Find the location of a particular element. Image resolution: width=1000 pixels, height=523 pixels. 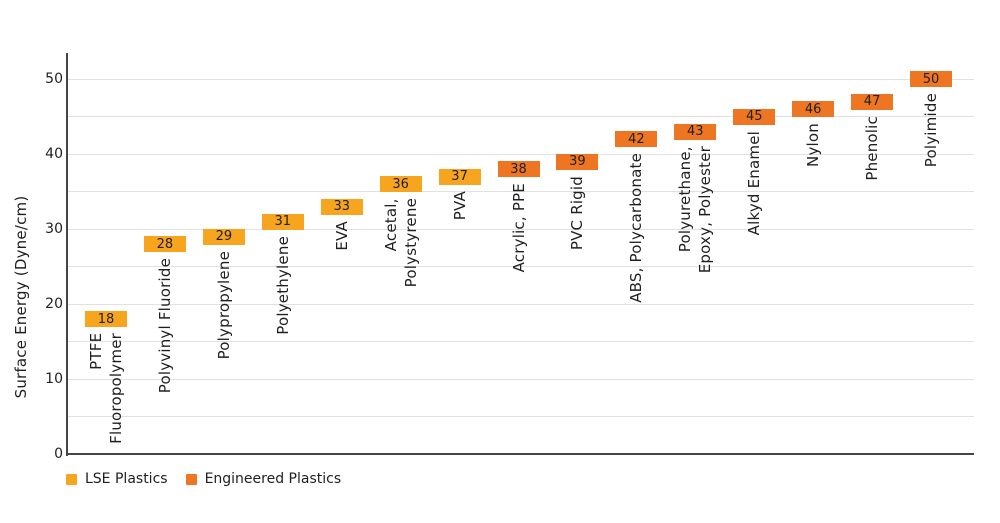

legend: LSE Plastics Engineered Plastics is located at coordinates (203, 479).